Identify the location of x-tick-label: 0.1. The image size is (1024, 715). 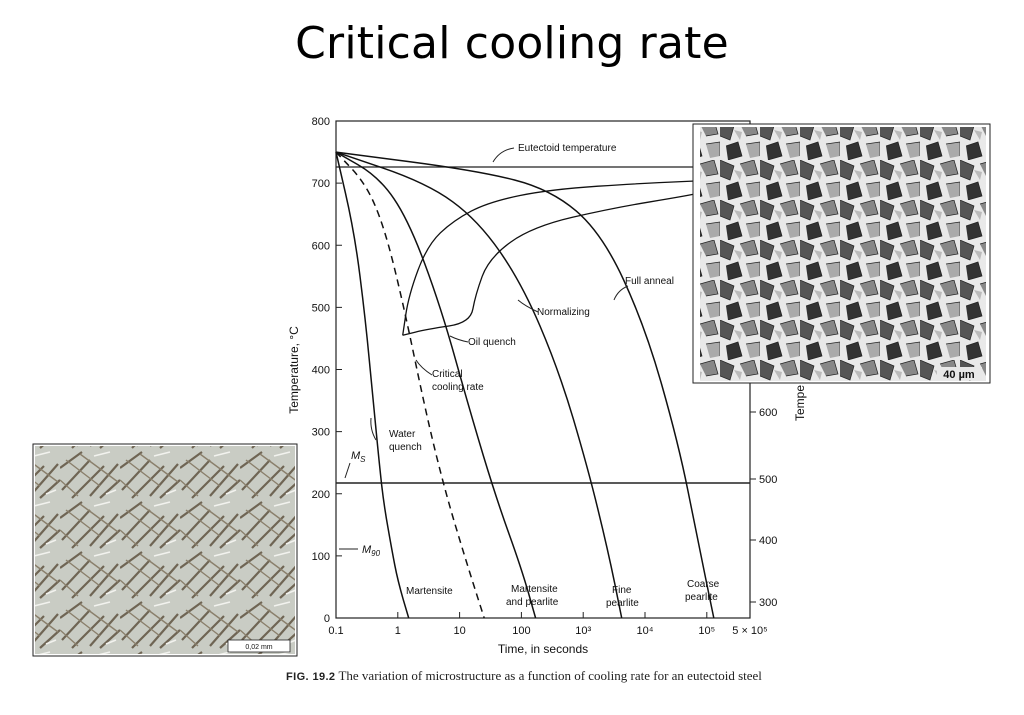
(335, 631).